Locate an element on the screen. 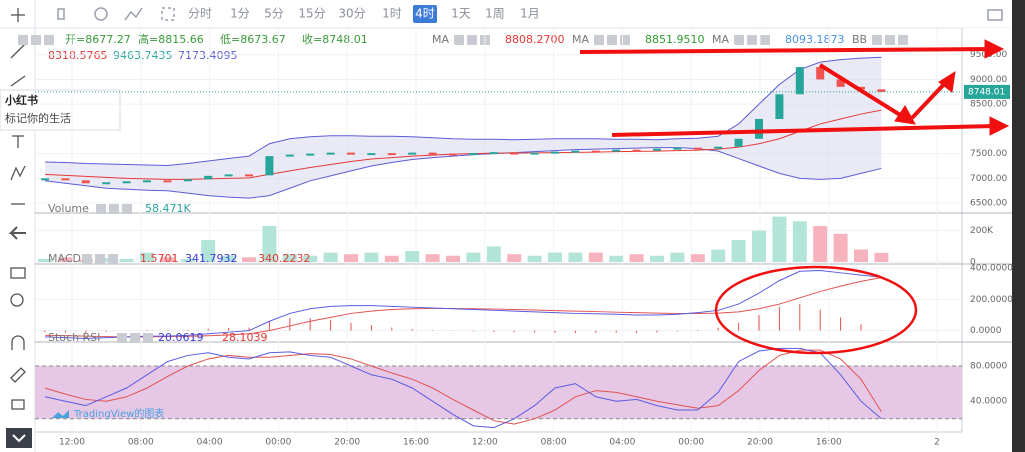 The width and height of the screenshot is (1025, 452). interval-button: 5分 is located at coordinates (274, 14).